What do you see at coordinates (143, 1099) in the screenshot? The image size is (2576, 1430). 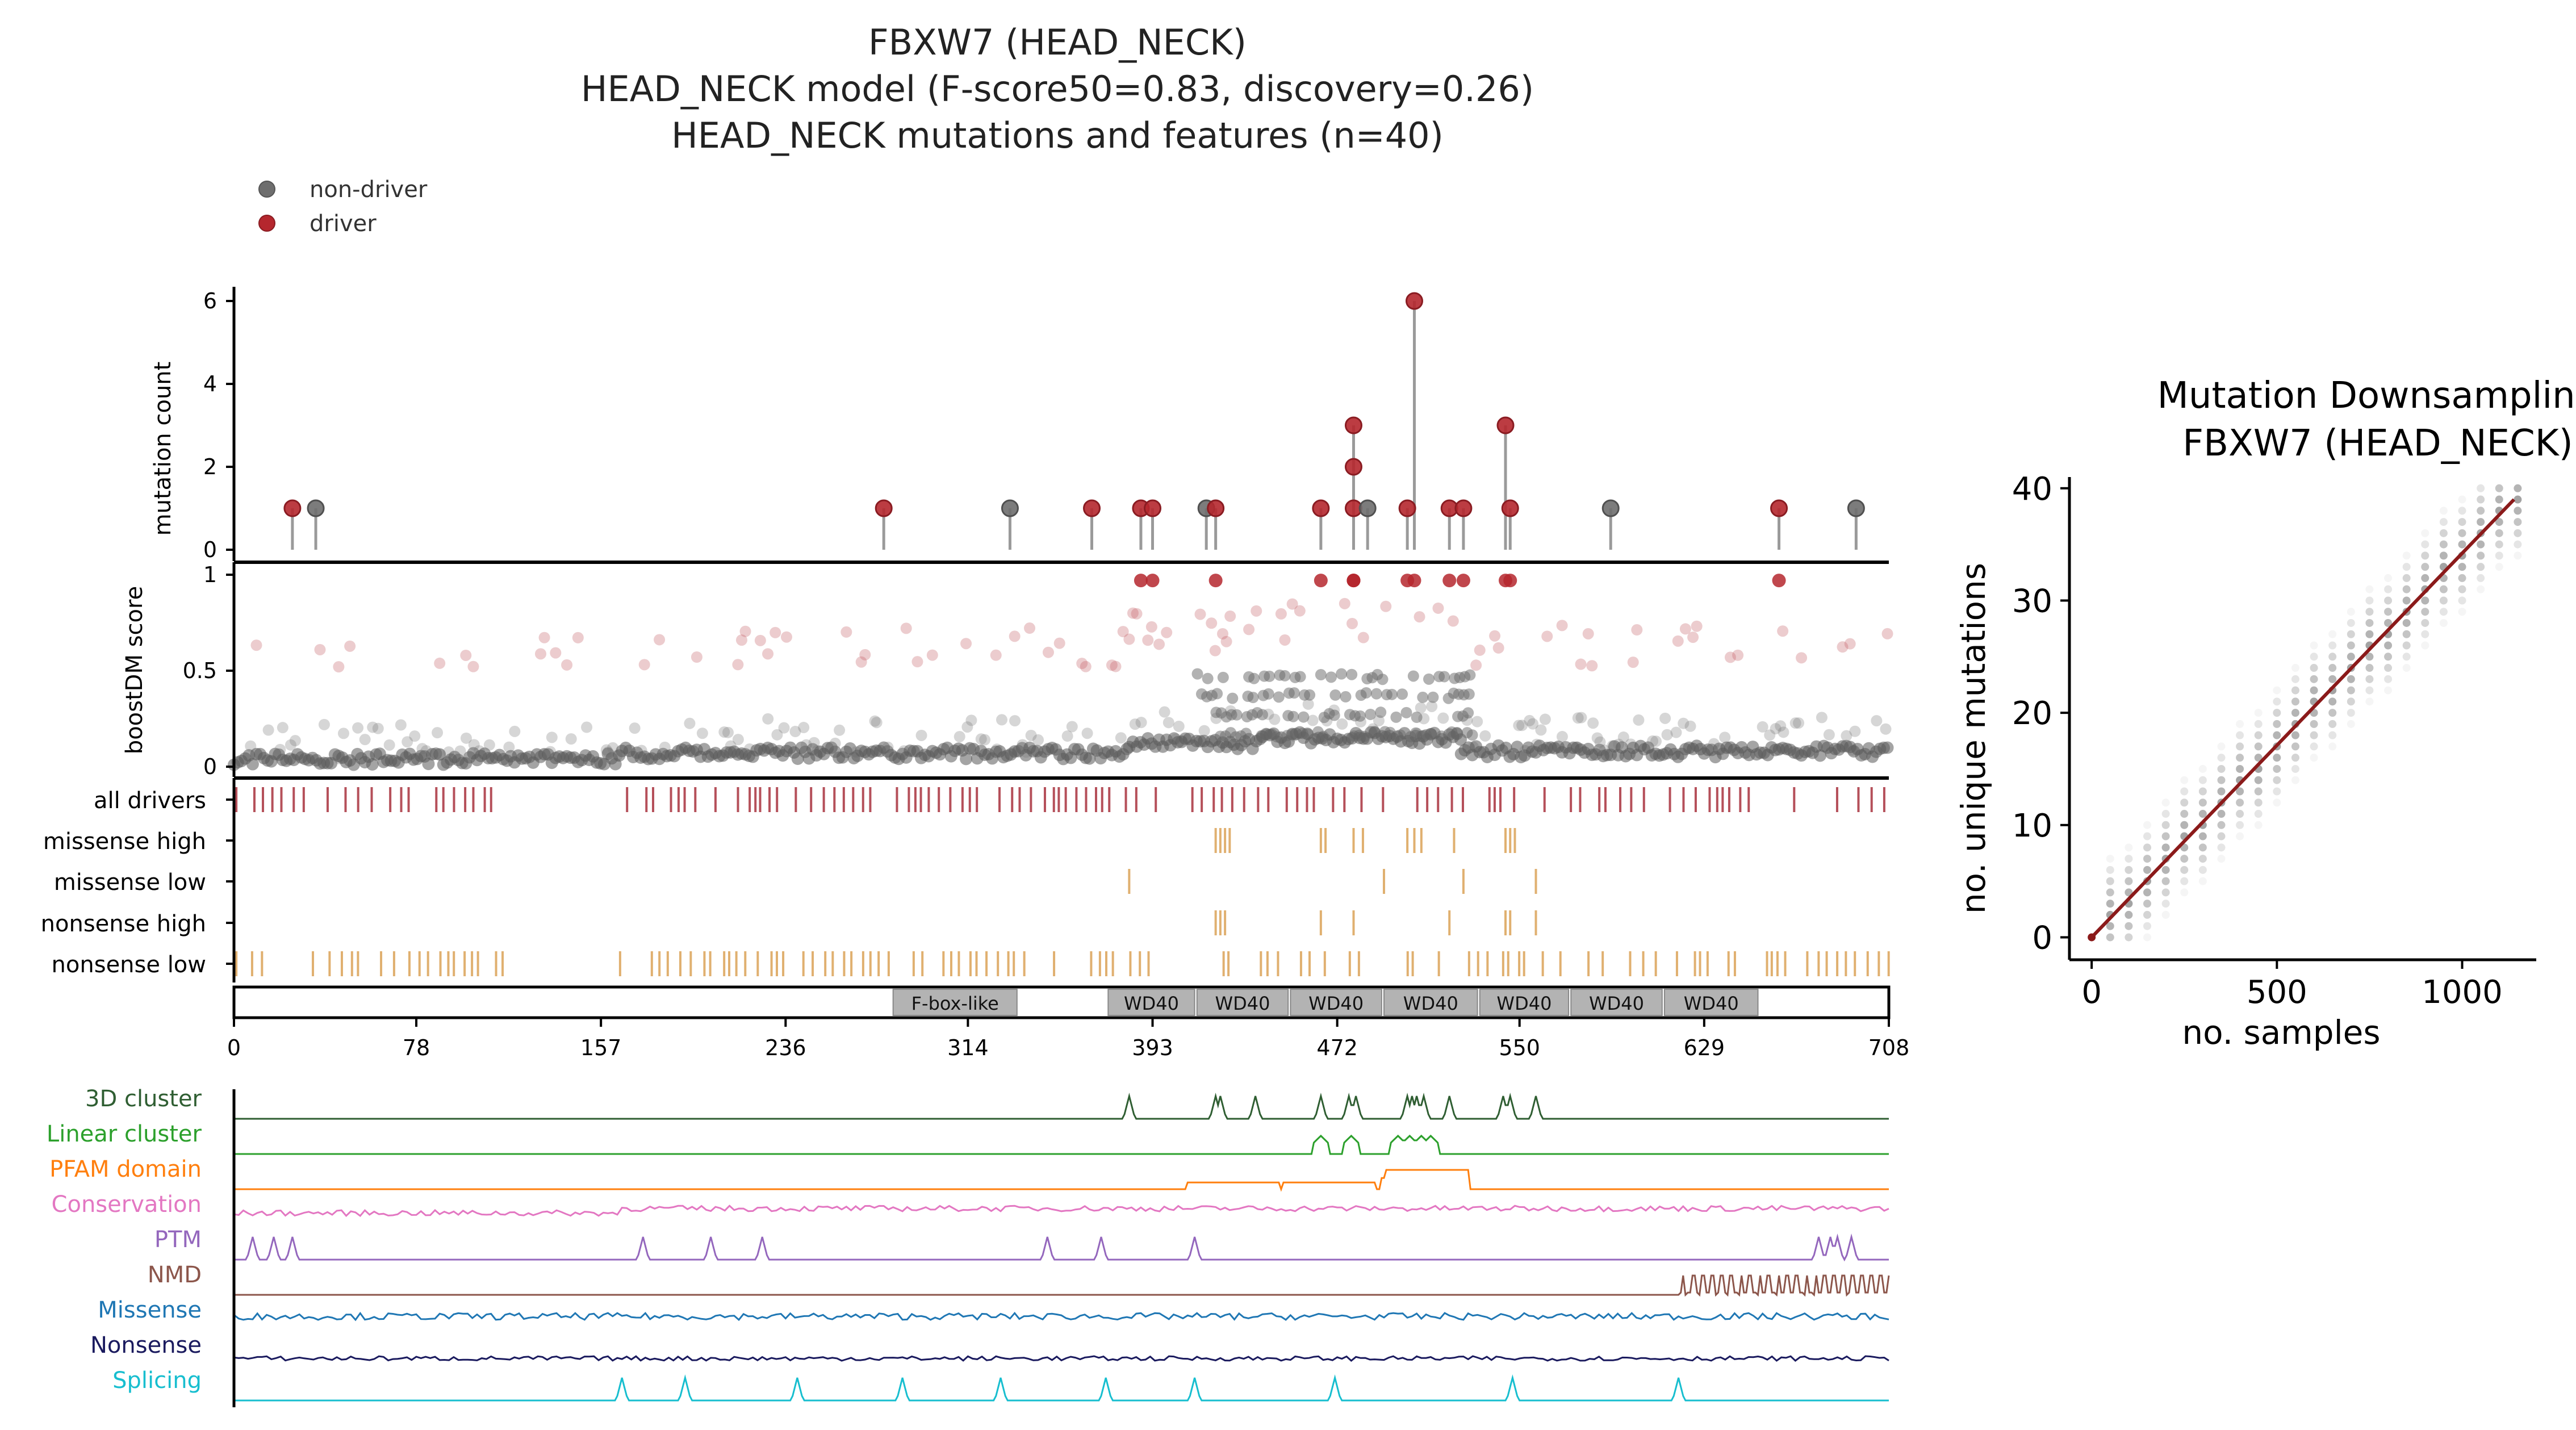 I see `feature-track-label: 3D cluster` at bounding box center [143, 1099].